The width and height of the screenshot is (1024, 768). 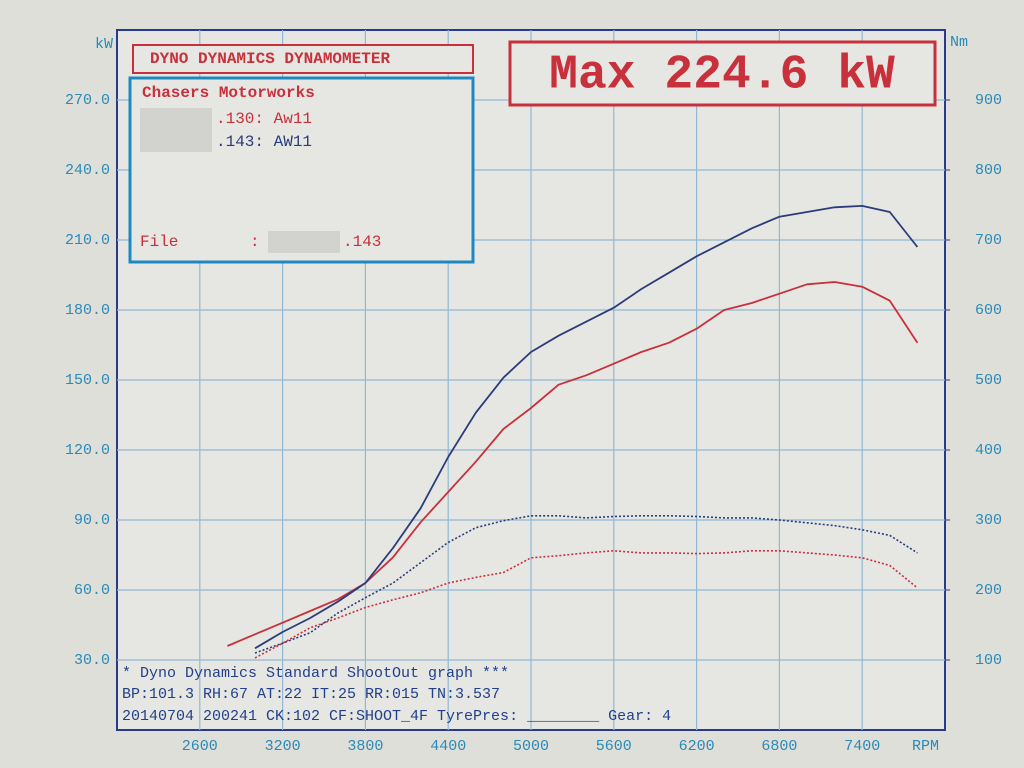 What do you see at coordinates (531, 746) in the screenshot?
I see `x-tick-label: 5000` at bounding box center [531, 746].